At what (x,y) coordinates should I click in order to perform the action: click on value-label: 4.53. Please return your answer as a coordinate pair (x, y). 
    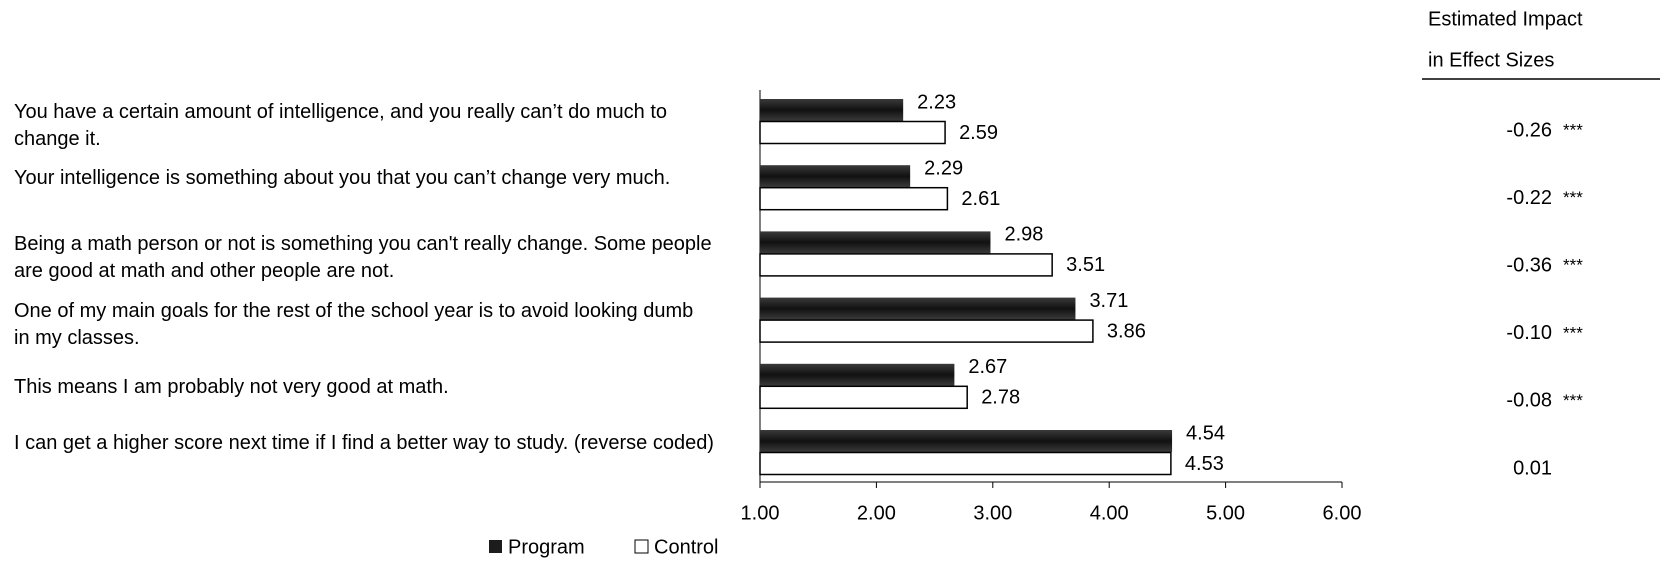
    Looking at the image, I should click on (1204, 464).